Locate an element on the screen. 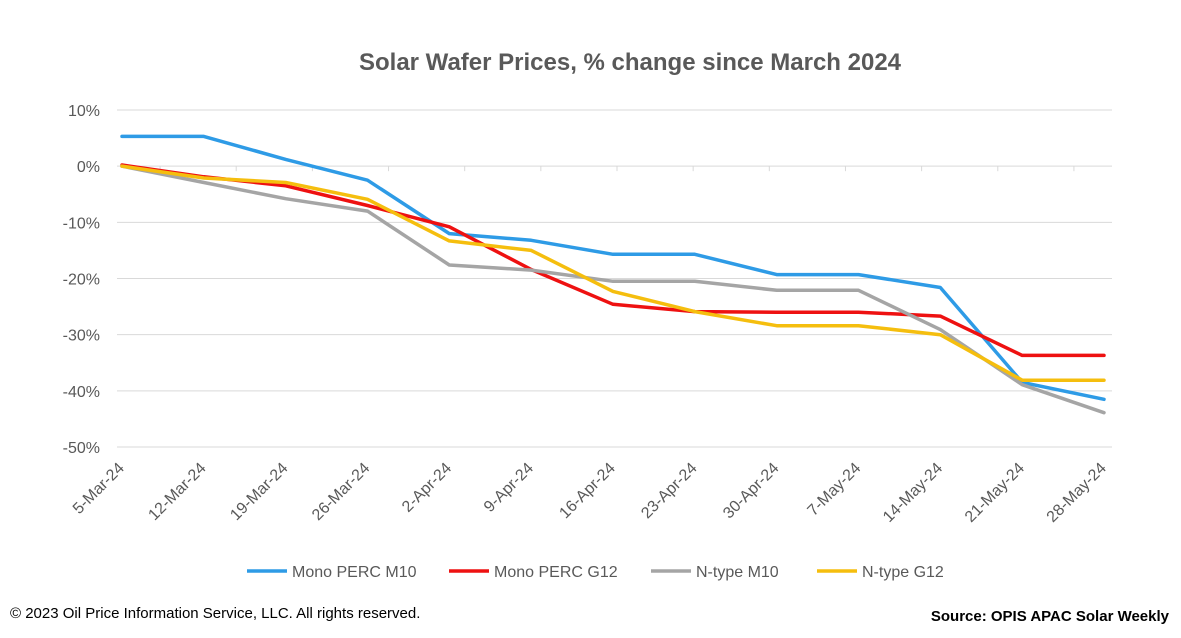 The width and height of the screenshot is (1181, 638). x-tick-label: 16-Apr-24 is located at coordinates (587, 491).